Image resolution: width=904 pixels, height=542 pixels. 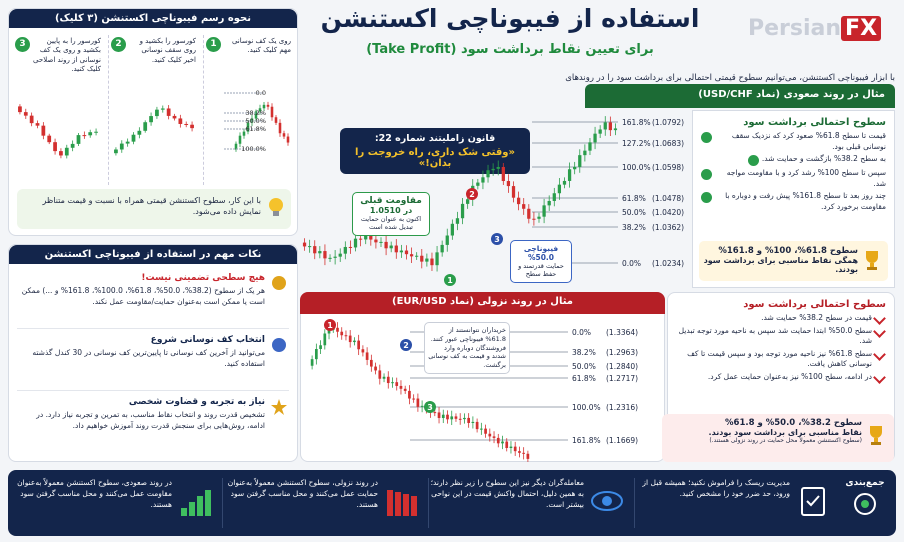 What do you see at coordinates (668, 167) in the screenshot?
I see `fib-price: (1.0598)` at bounding box center [668, 167].